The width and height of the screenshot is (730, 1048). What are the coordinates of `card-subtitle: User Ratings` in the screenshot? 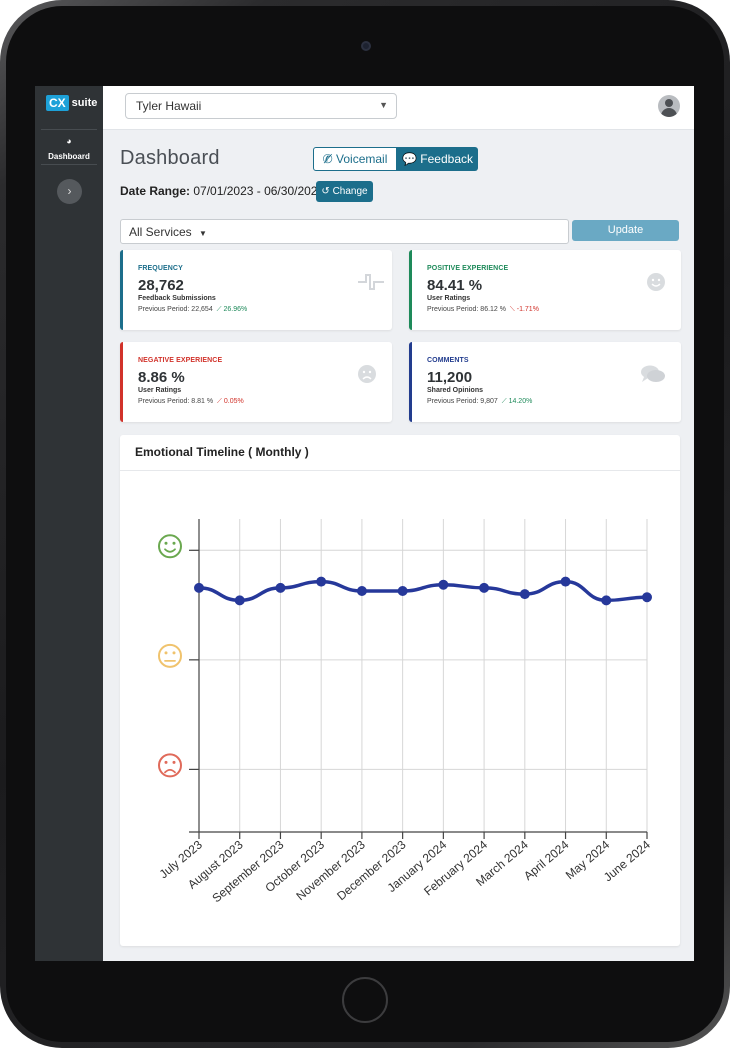 It's located at (160, 390).